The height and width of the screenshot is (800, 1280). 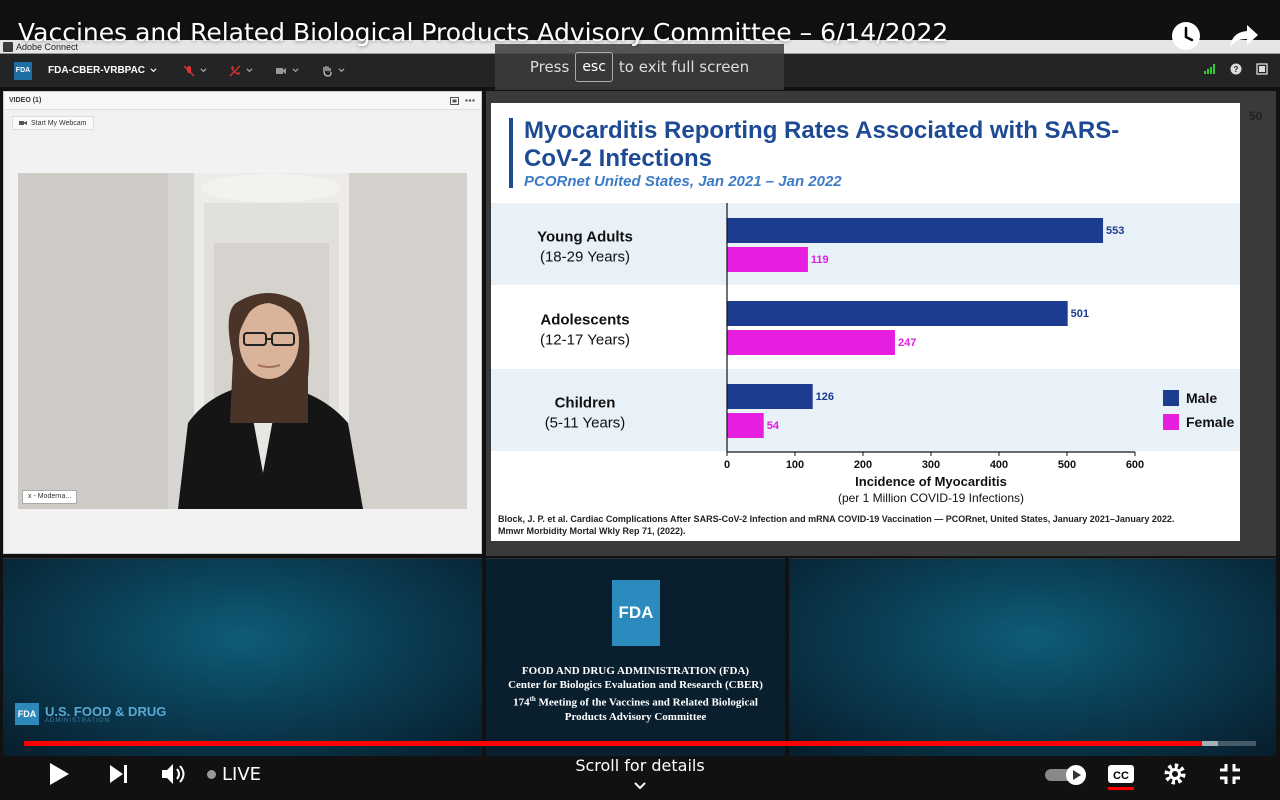 I want to click on room-menu: FDA-CBER-VRBPAC, so click(x=102, y=70).